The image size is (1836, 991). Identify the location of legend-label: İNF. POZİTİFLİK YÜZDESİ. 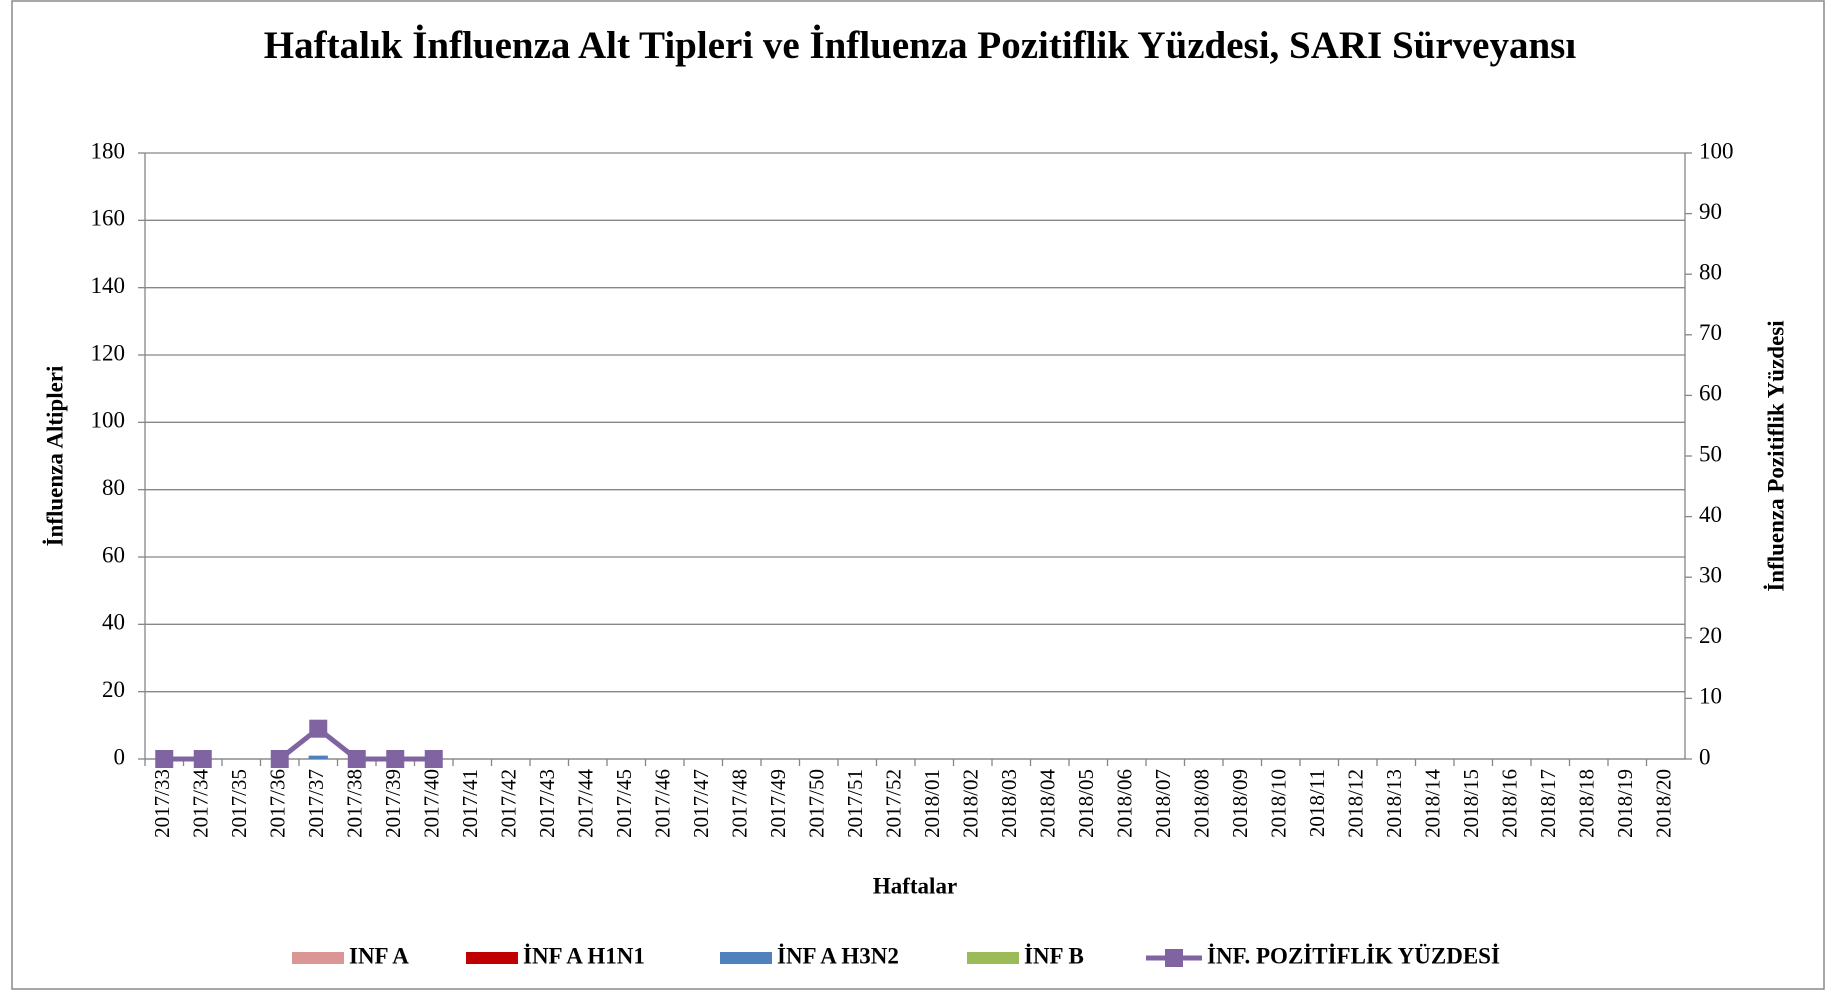
(1353, 955).